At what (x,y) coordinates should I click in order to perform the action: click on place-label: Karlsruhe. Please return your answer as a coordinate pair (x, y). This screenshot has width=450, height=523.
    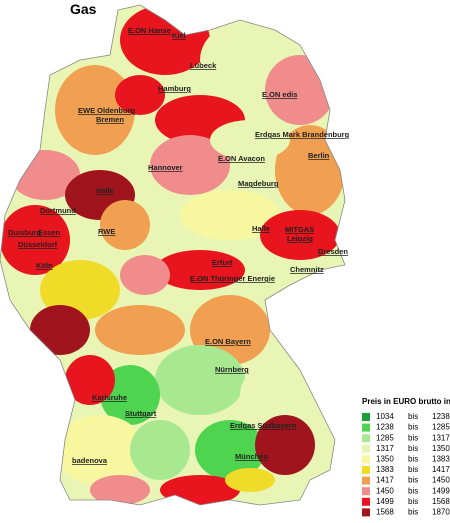
    Looking at the image, I should click on (109, 397).